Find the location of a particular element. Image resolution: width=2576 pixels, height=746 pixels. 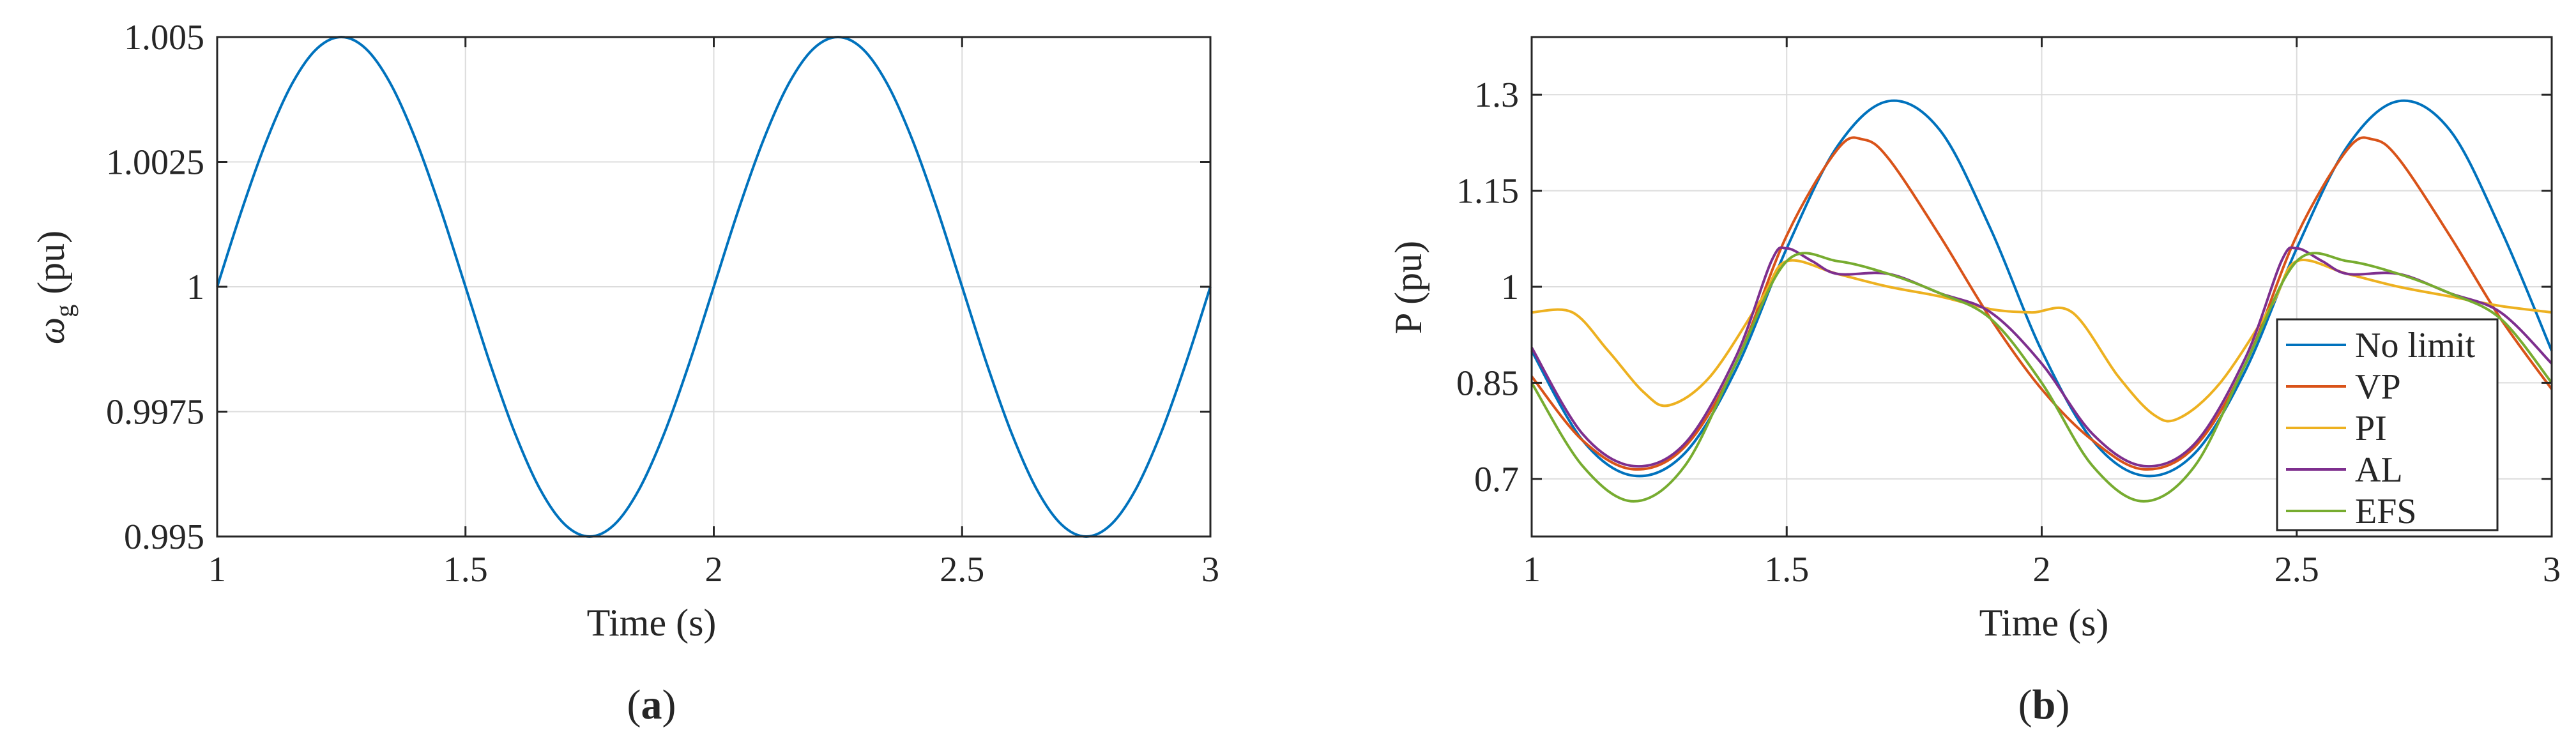

x-axis-label-a: Time (s) is located at coordinates (652, 623).